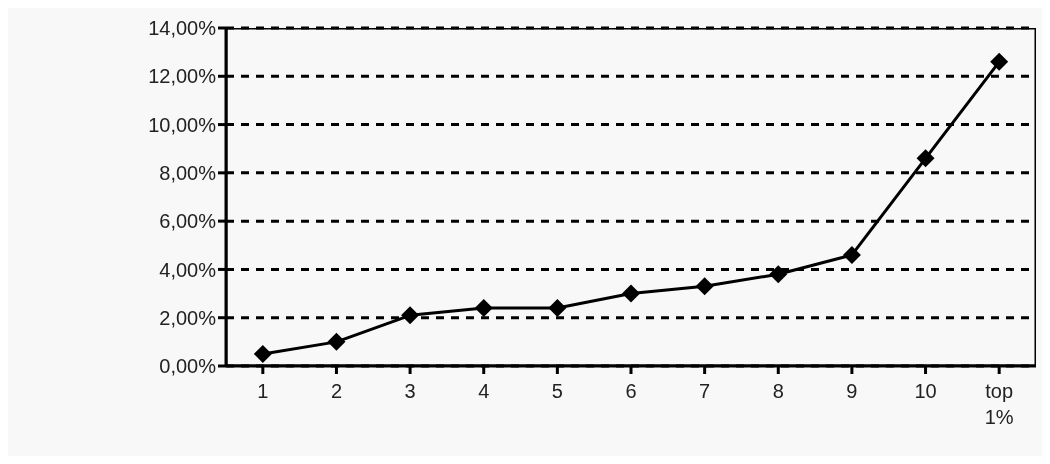 This screenshot has height=464, width=1050. I want to click on x-tick-label: 5, so click(557, 391).